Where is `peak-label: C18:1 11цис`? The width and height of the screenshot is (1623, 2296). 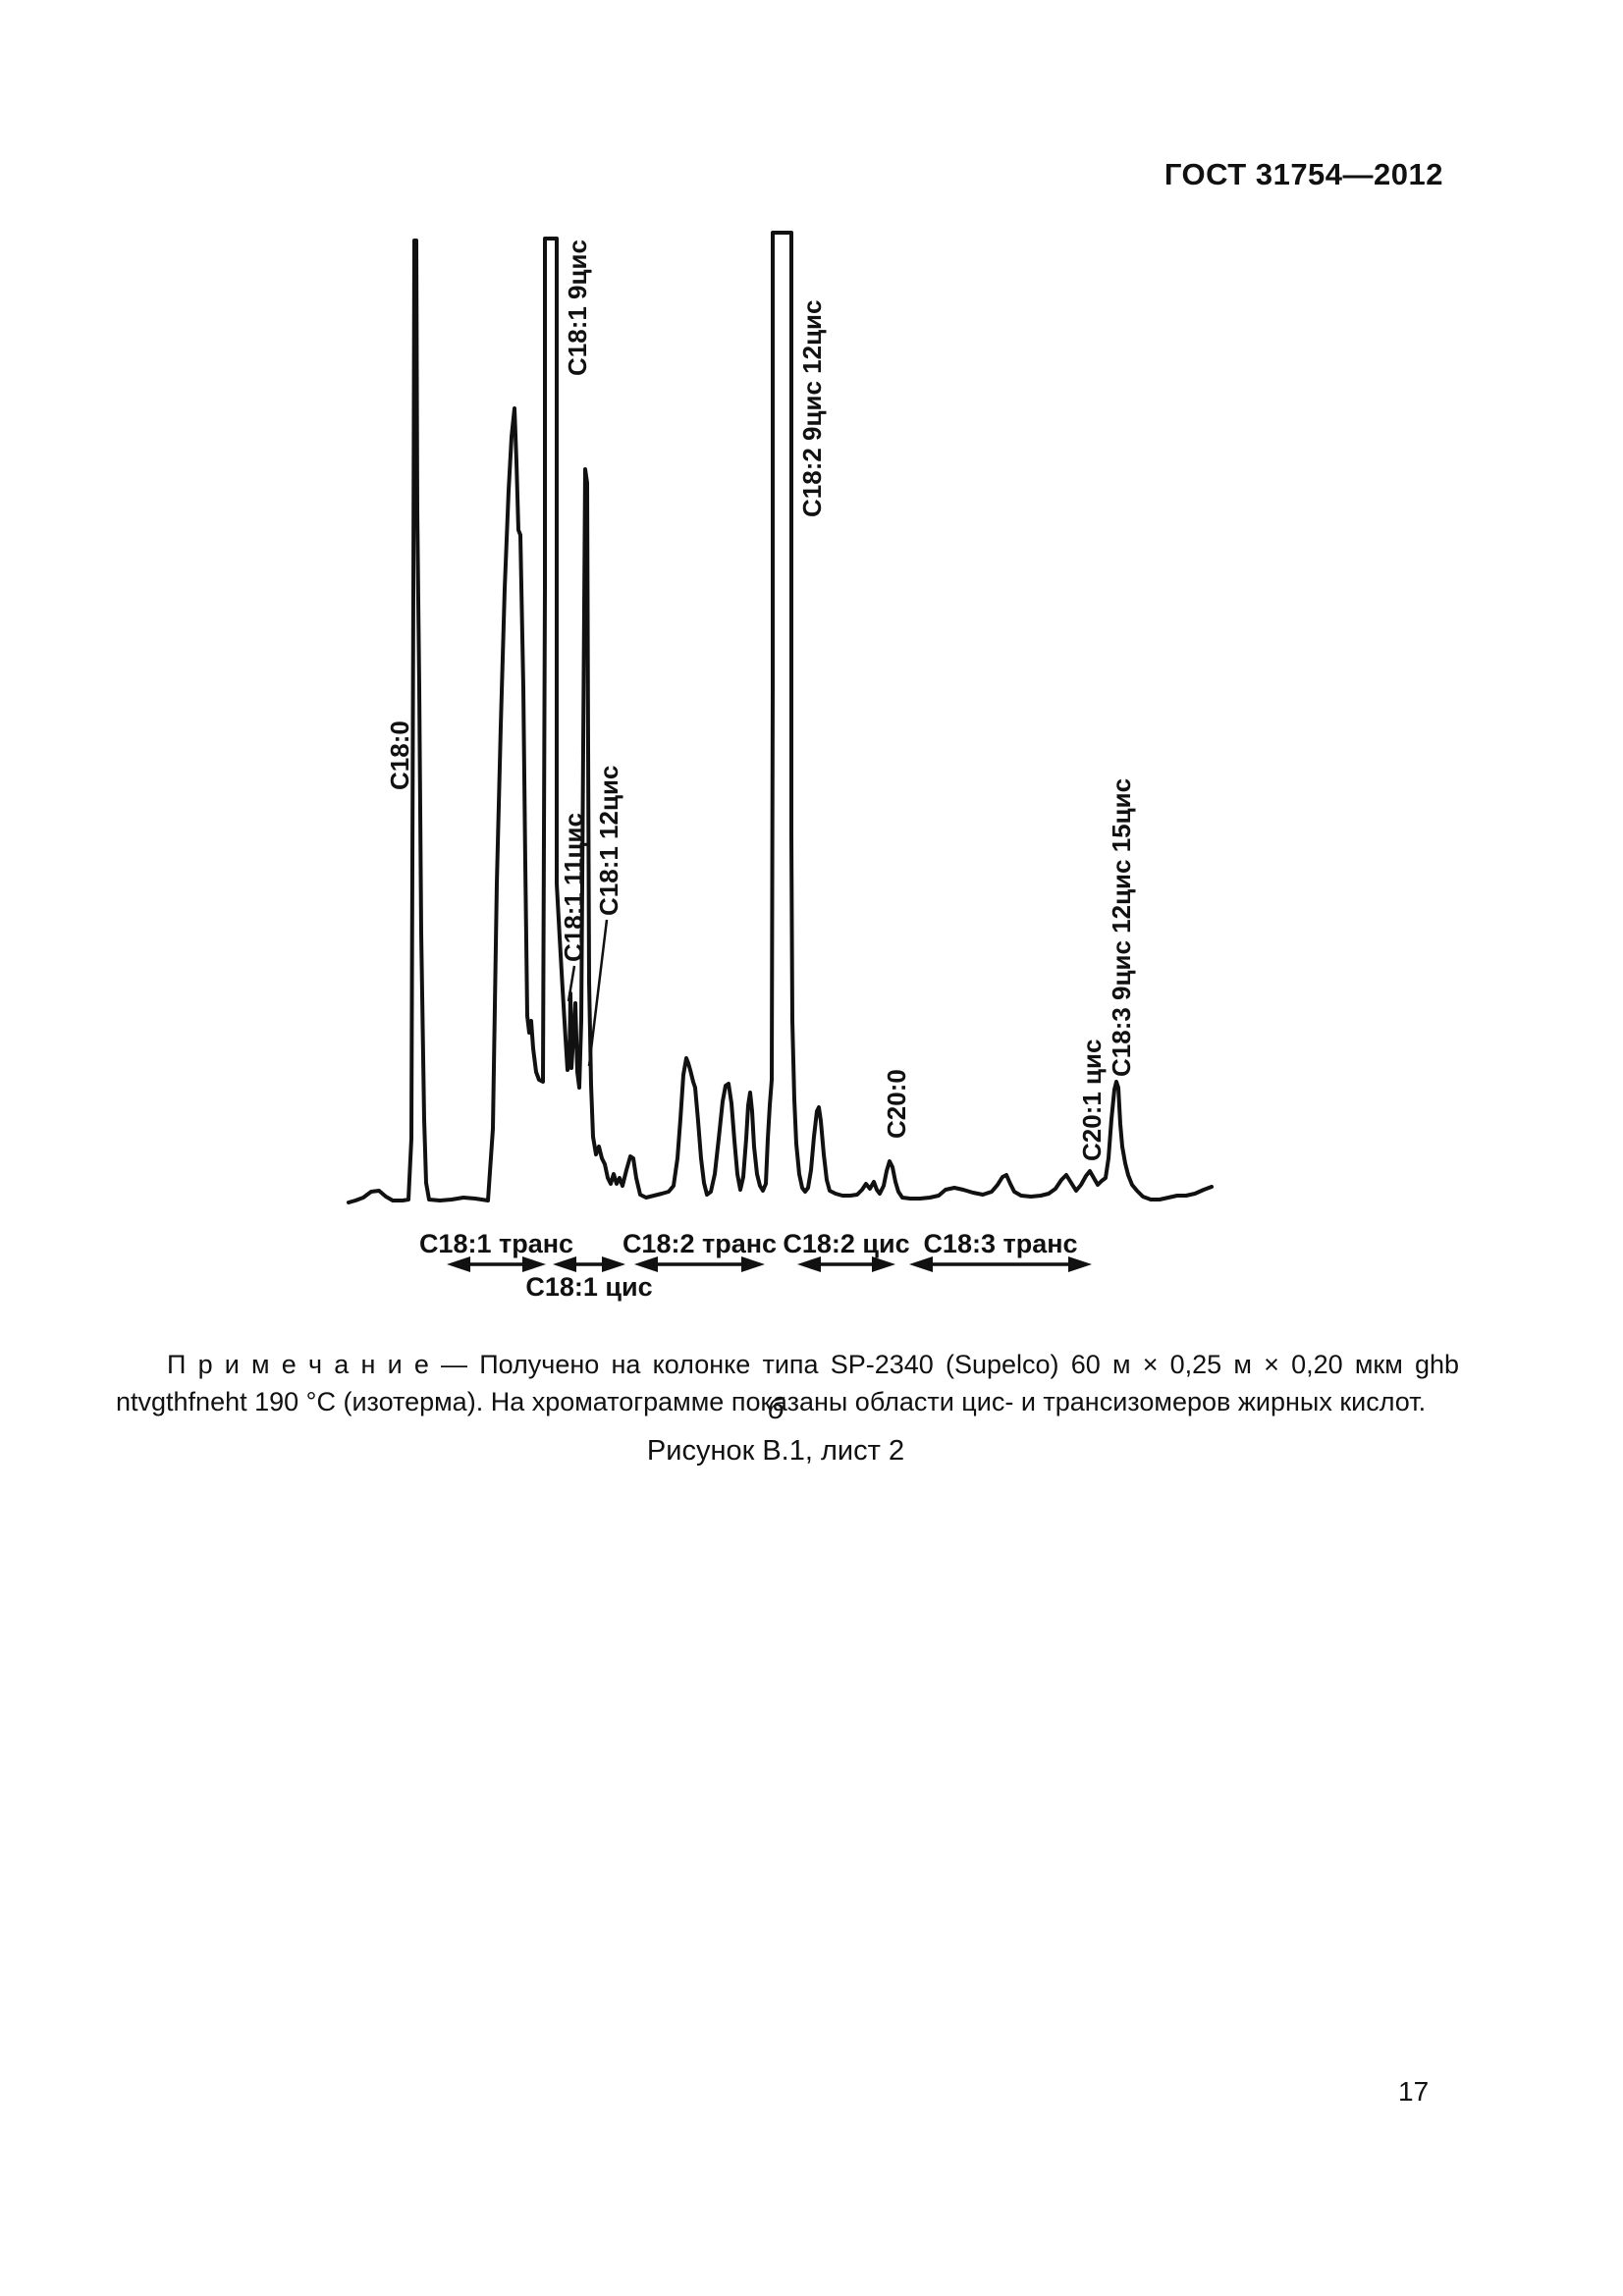 peak-label: C18:1 11цис is located at coordinates (574, 887).